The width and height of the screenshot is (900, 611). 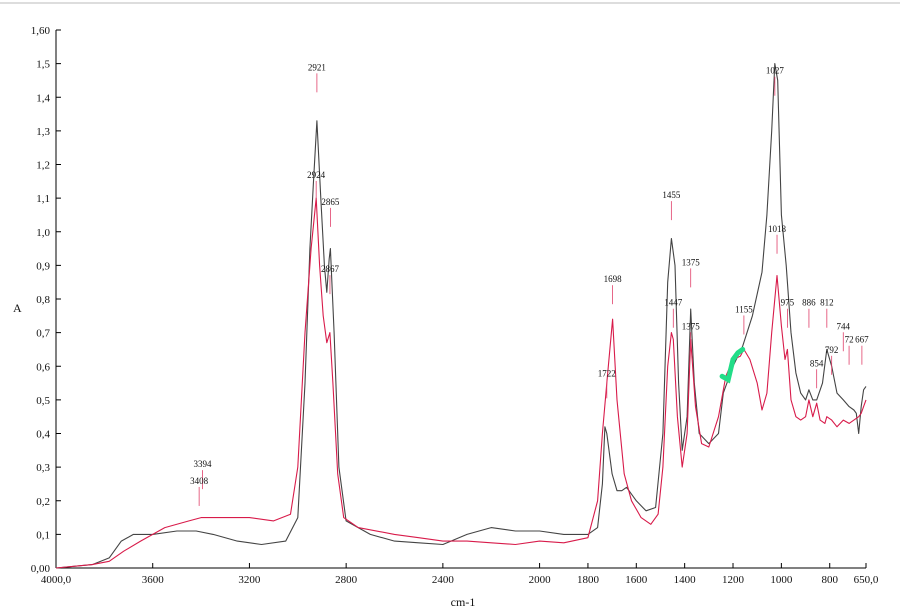 What do you see at coordinates (817, 363) in the screenshot?
I see `peak-label: 854` at bounding box center [817, 363].